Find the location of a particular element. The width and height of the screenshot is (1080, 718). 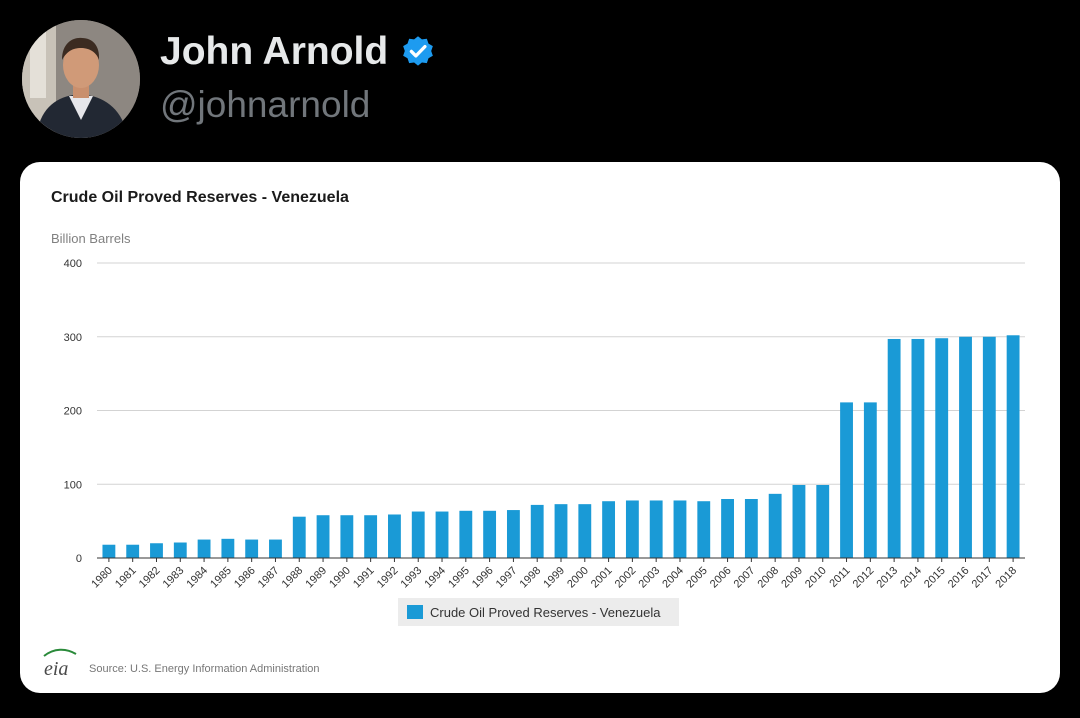

x-tick-label: 2016 is located at coordinates (959, 578).